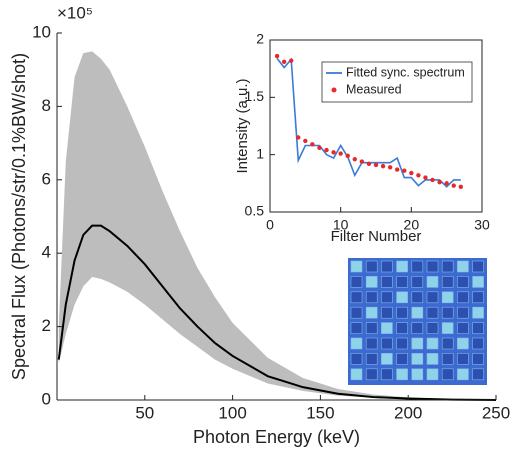 Image resolution: width=512 pixels, height=454 pixels. I want to click on y-tick-label: 1.5, so click(255, 96).